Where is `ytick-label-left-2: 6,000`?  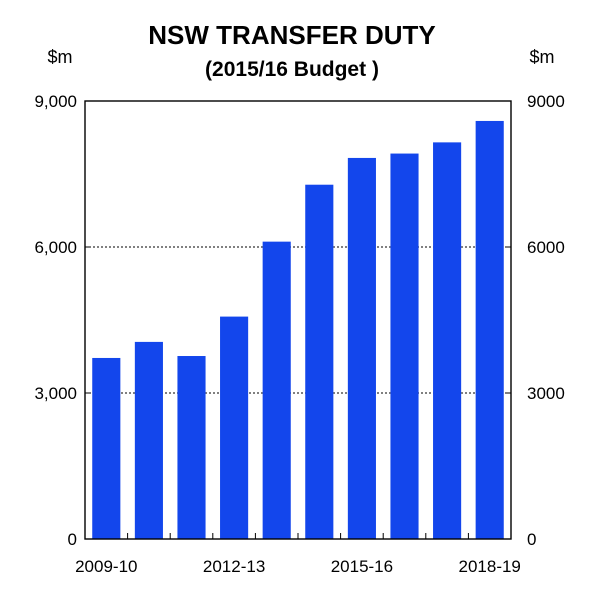 ytick-label-left-2: 6,000 is located at coordinates (55, 247).